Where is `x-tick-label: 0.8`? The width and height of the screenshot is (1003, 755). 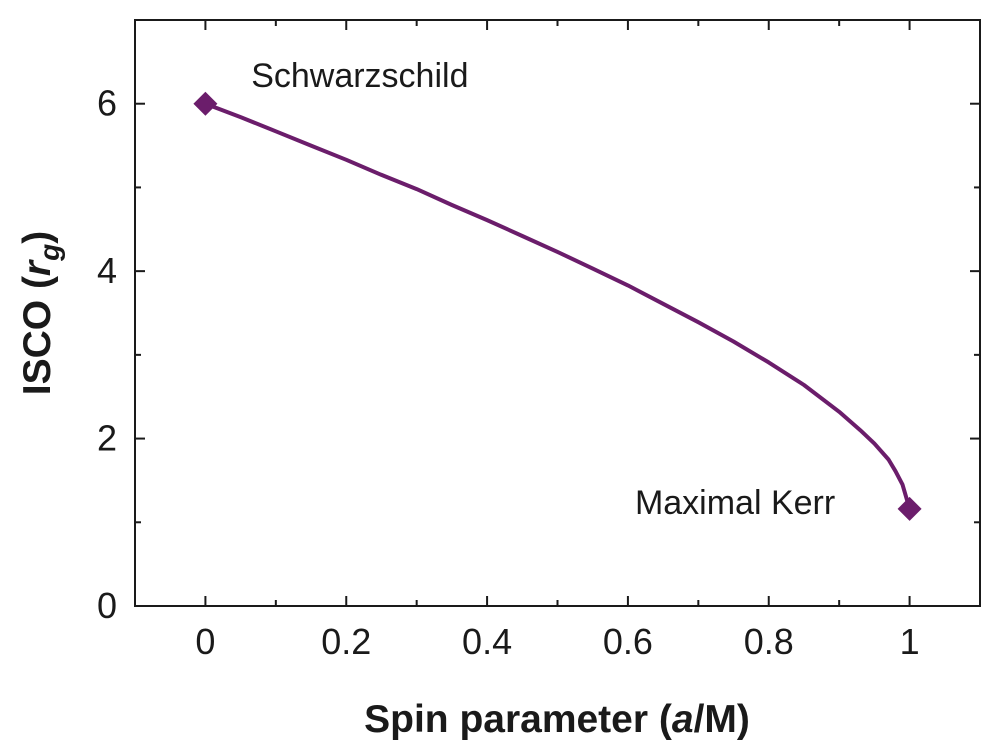 x-tick-label: 0.8 is located at coordinates (769, 641).